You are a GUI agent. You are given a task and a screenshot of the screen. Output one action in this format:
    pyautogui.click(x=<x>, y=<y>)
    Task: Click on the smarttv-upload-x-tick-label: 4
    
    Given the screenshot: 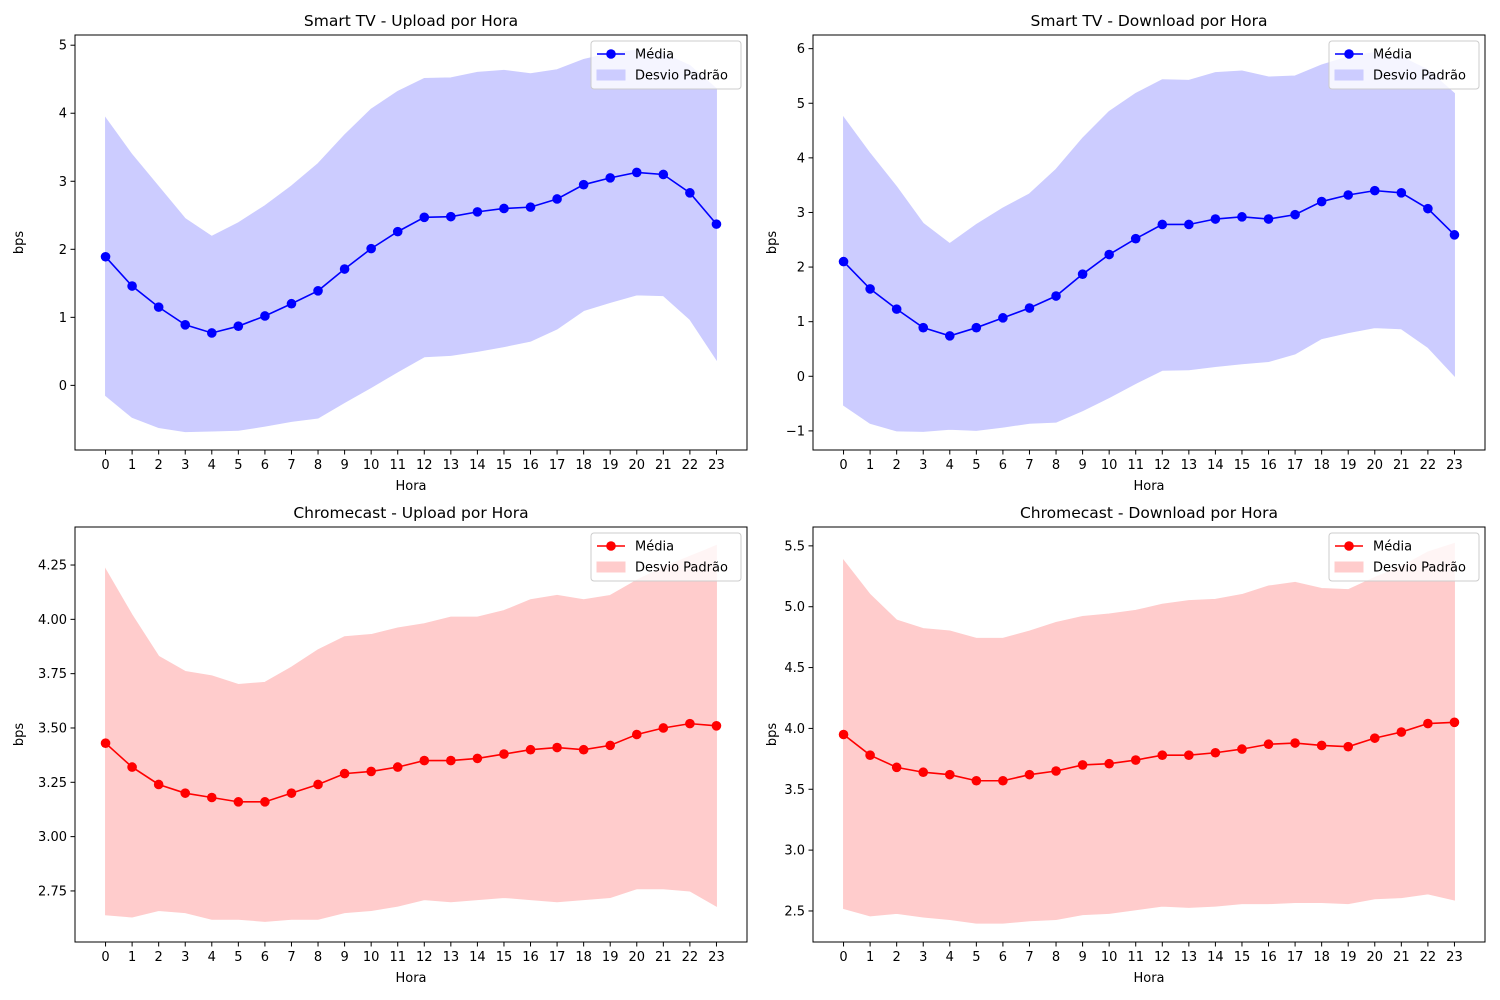 What is the action you would take?
    pyautogui.click(x=212, y=465)
    